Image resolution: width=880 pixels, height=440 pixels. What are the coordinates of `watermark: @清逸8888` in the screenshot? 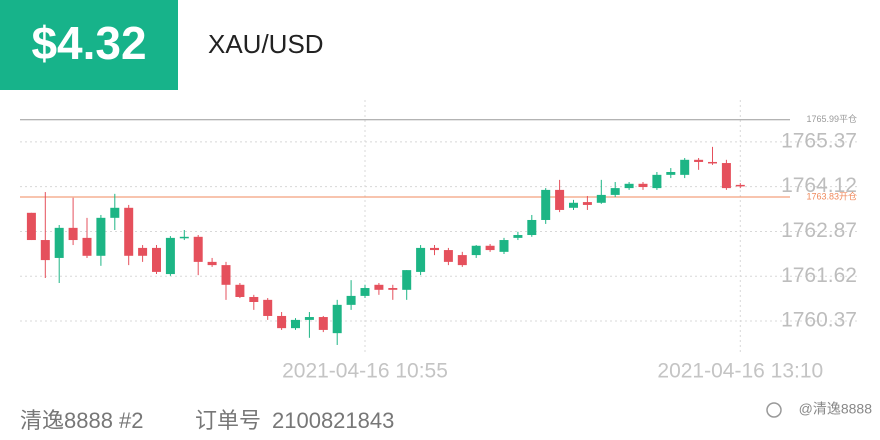 It's located at (836, 409).